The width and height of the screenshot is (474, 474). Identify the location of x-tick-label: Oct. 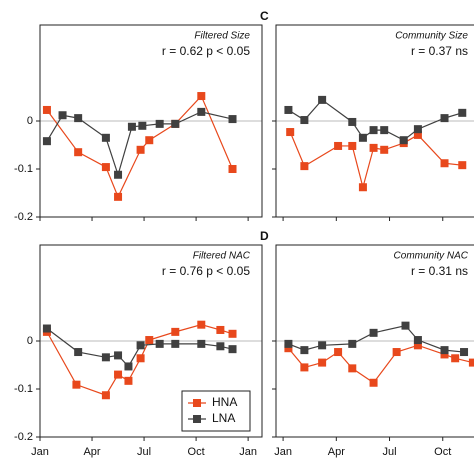
(442, 452).